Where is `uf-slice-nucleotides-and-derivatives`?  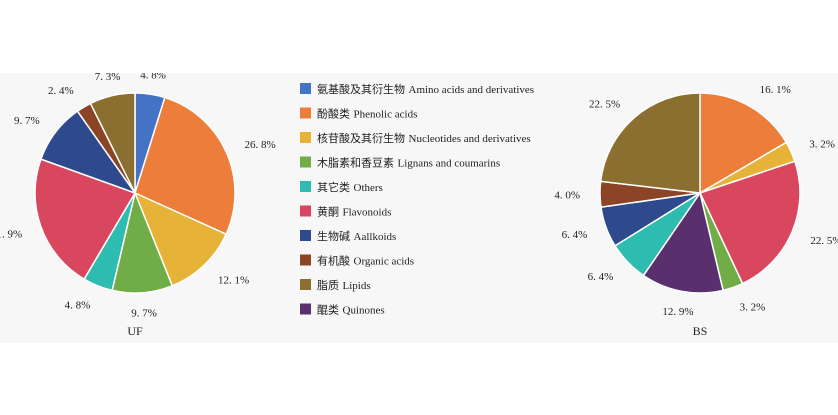
uf-slice-nucleotides-and-derivatives is located at coordinates (180, 239).